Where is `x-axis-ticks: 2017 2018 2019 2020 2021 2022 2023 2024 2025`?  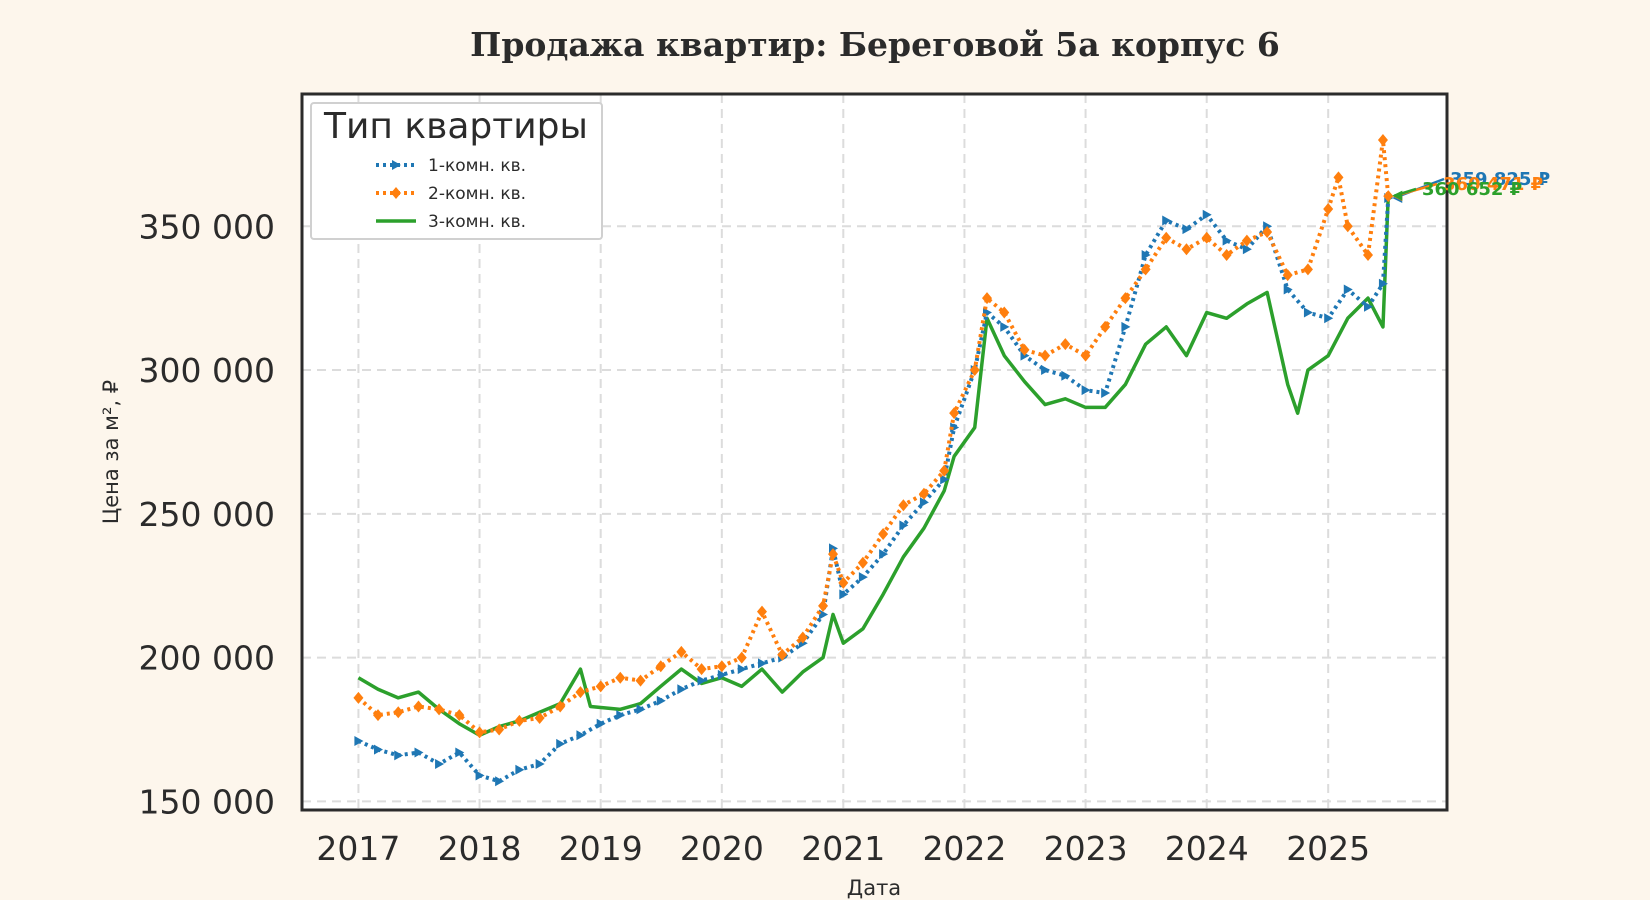 x-axis-ticks: 2017 2018 2019 2020 2021 2022 2023 2024 2025 is located at coordinates (843, 848).